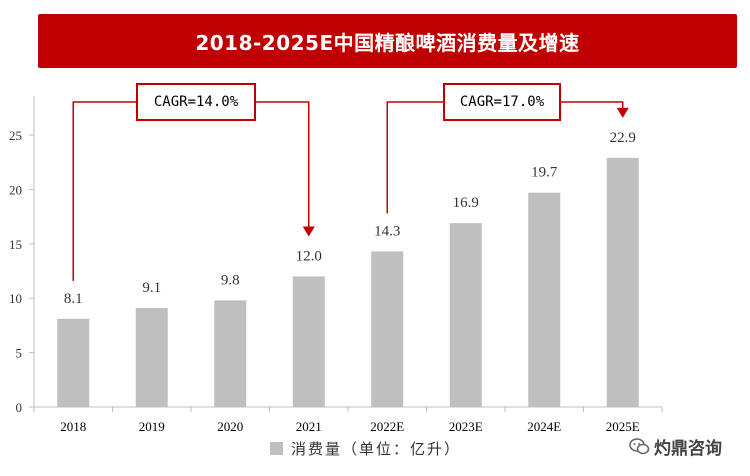 The image size is (750, 476). What do you see at coordinates (544, 299) in the screenshot?
I see `bar-2024E` at bounding box center [544, 299].